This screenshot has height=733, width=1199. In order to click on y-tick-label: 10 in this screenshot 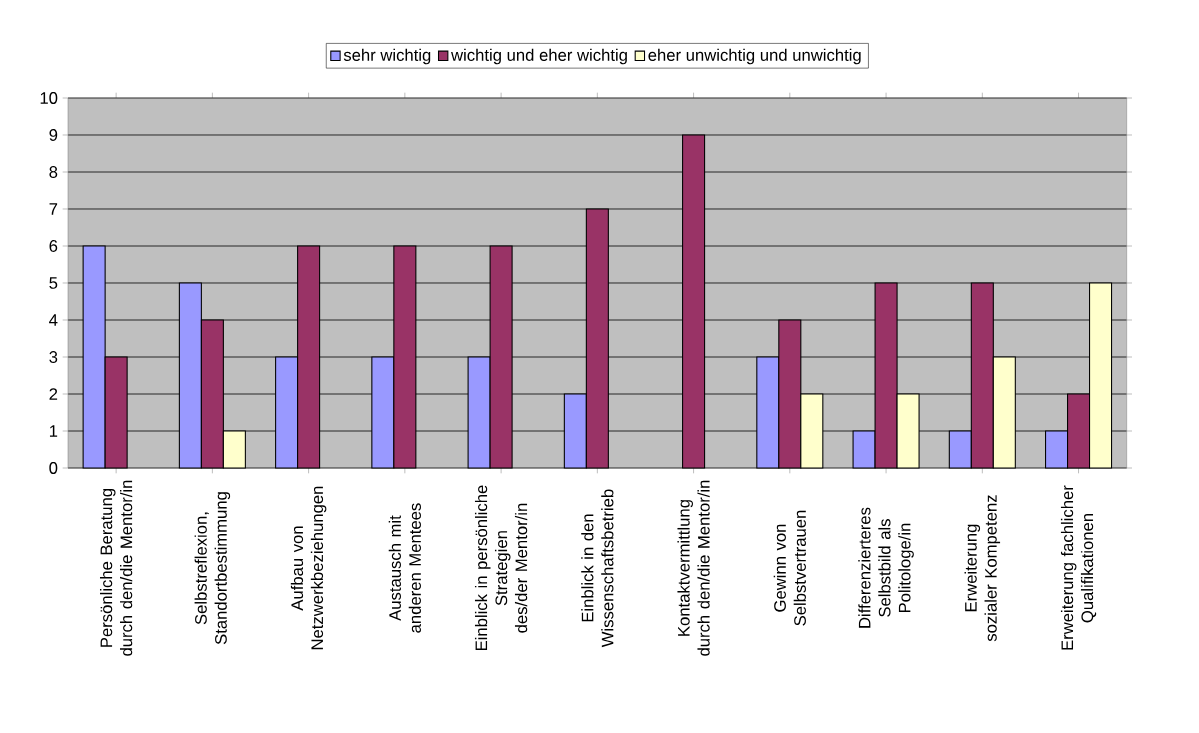, I will do `click(49, 98)`.